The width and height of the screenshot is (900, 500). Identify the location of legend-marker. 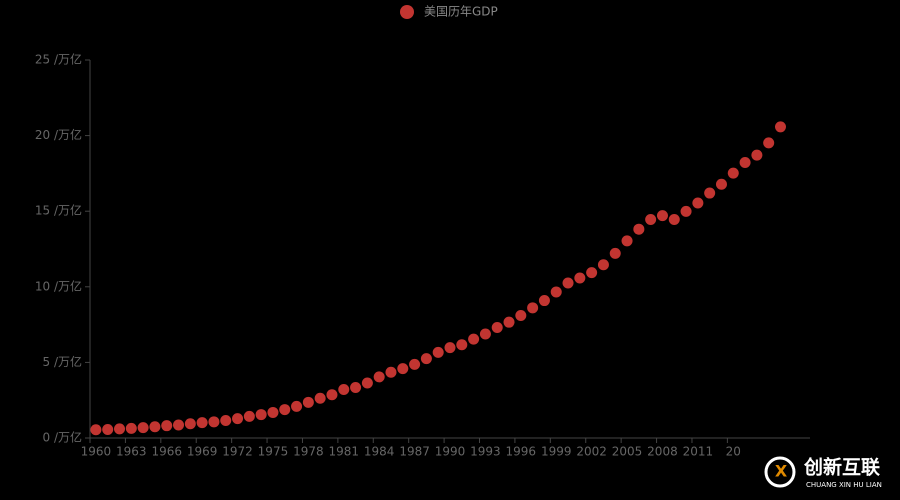
(407, 12).